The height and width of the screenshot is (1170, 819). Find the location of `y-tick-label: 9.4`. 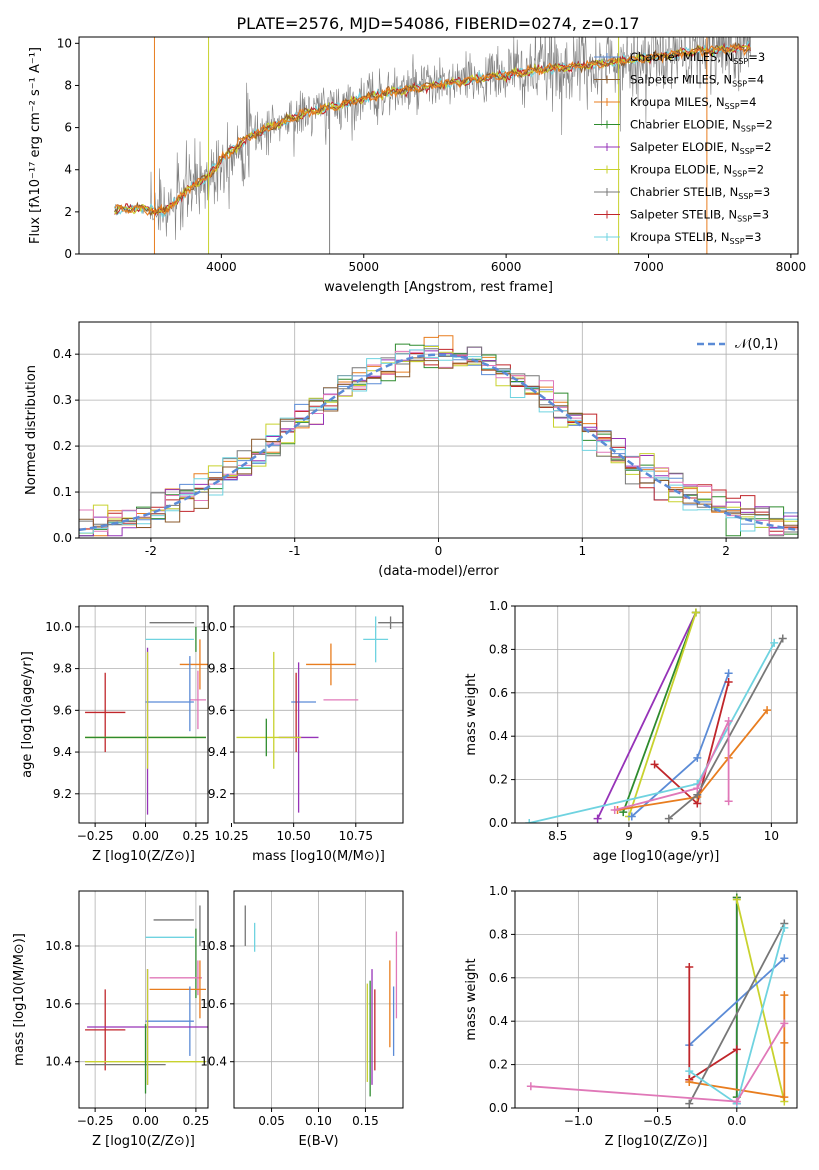

y-tick-label: 9.4 is located at coordinates (217, 752).